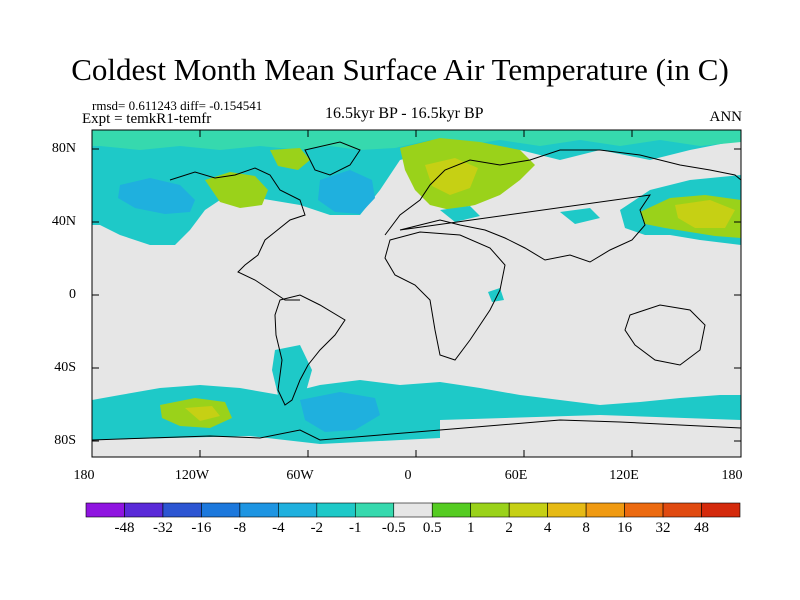 This screenshot has height=600, width=800. Describe the element at coordinates (332, 158) in the screenshot. I see `coastline-greenland` at that location.